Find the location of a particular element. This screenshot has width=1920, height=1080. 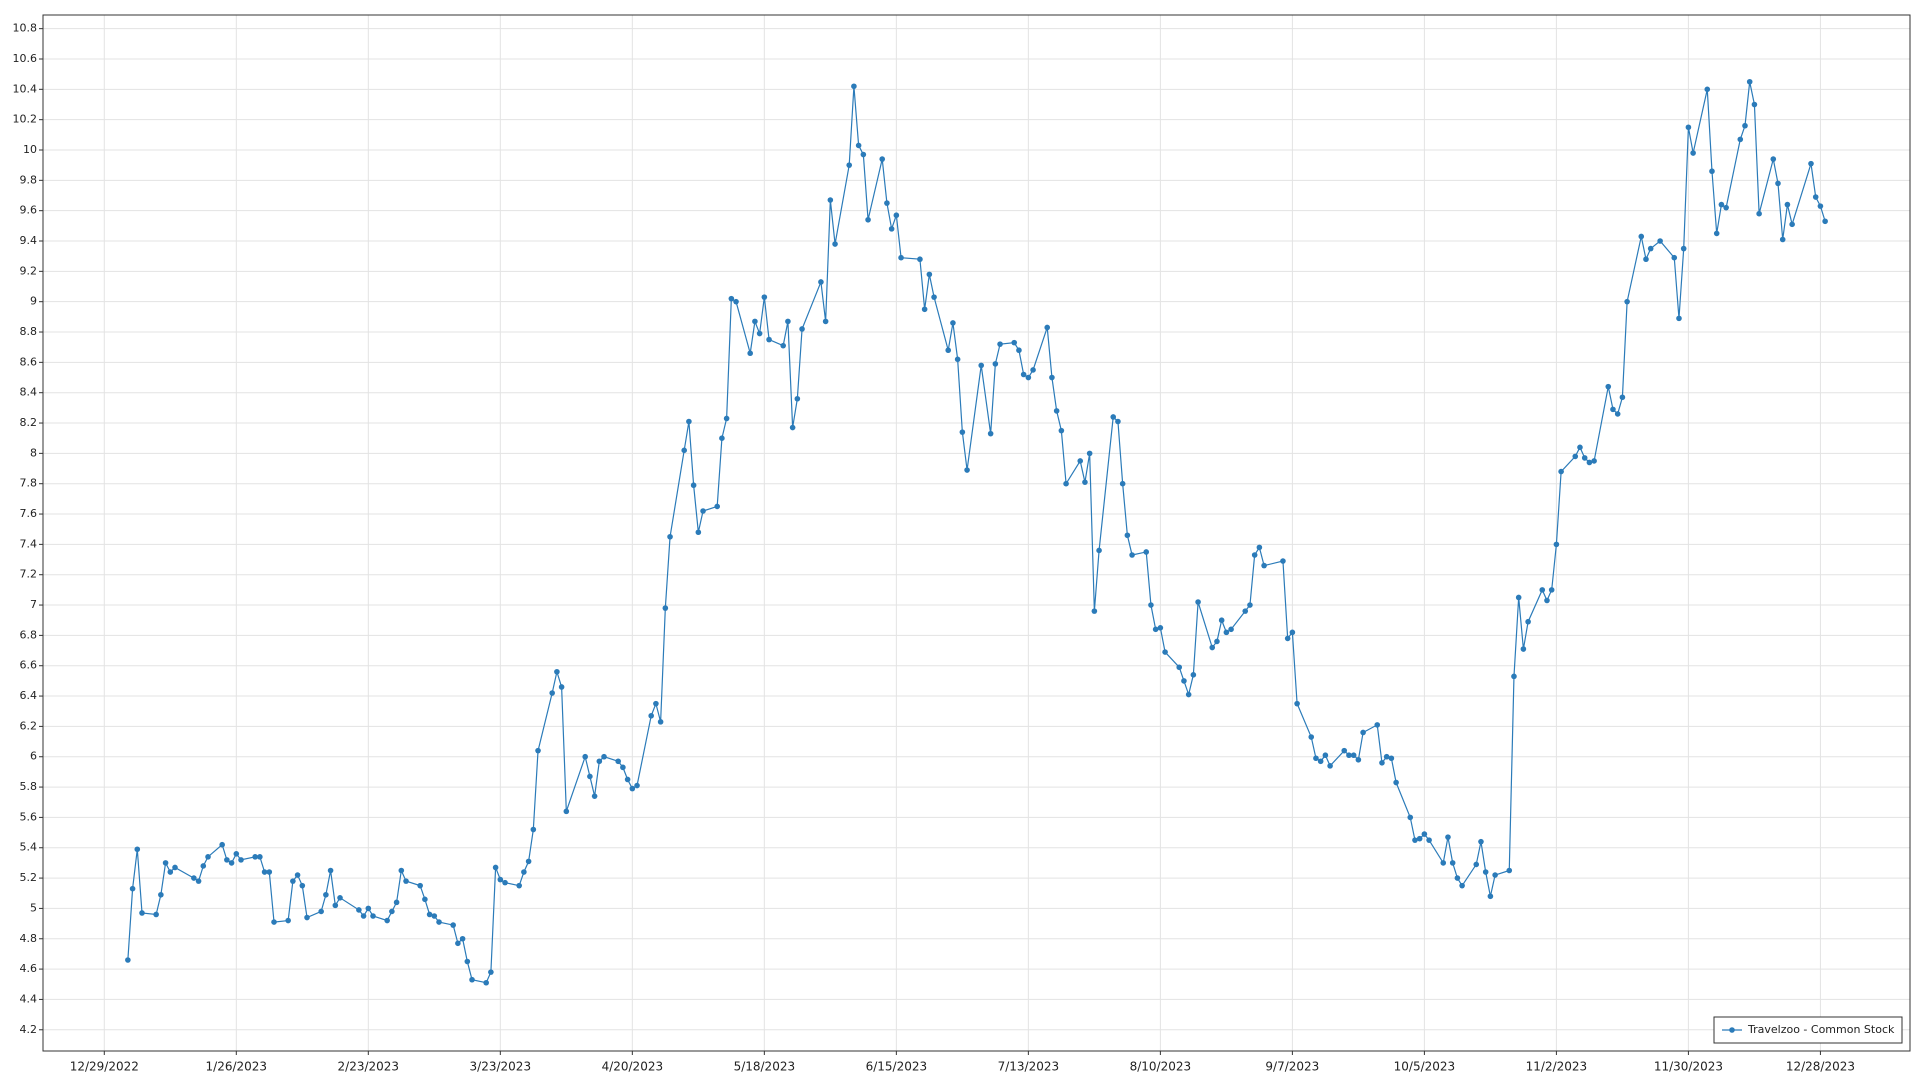

y-tick-label: 9.8 is located at coordinates (29, 179).